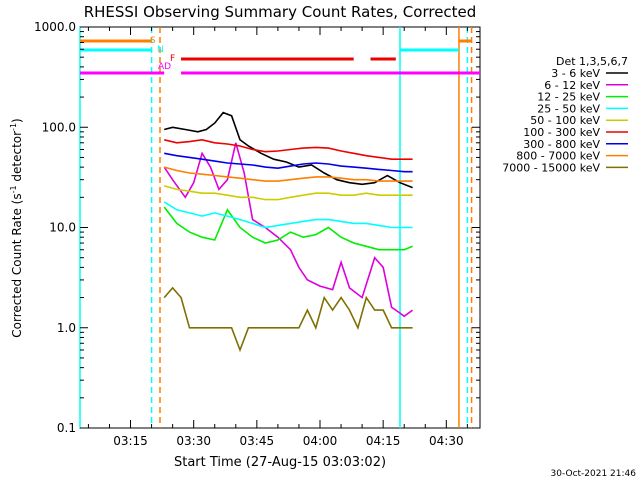 The width and height of the screenshot is (640, 480). I want to click on legend-label: 3 - 6 keV, so click(575, 73).